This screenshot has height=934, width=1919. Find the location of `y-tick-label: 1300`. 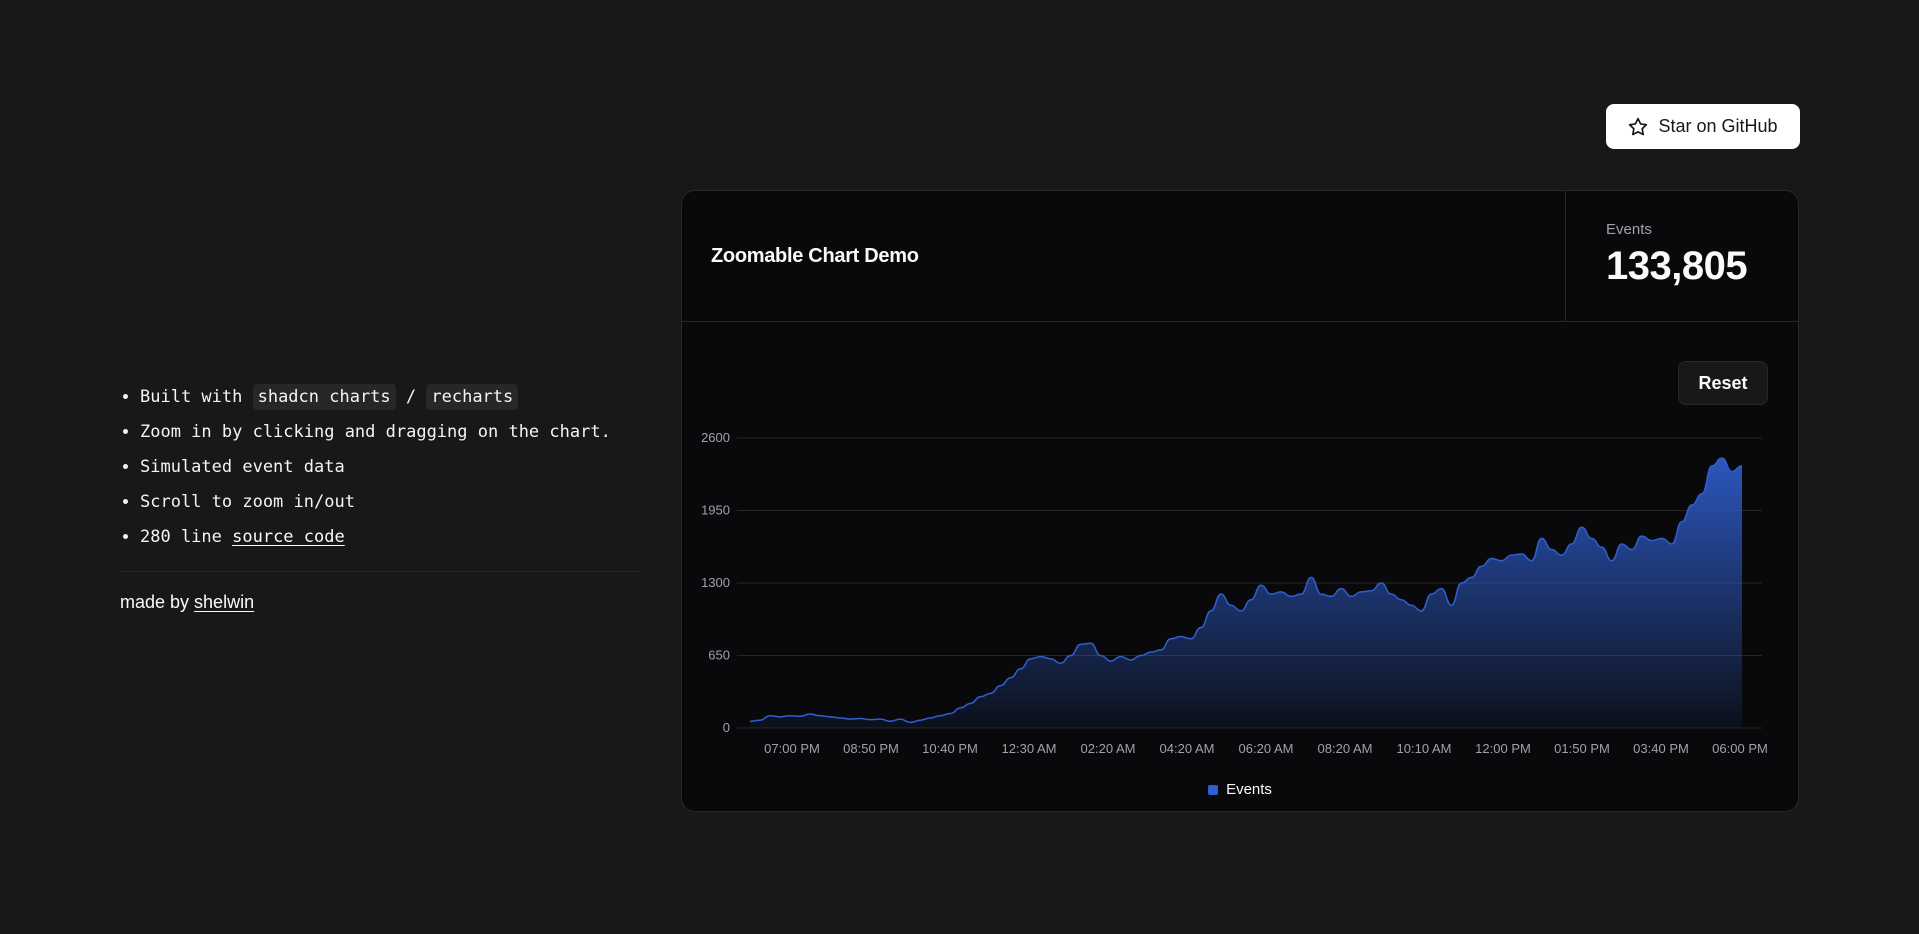

y-tick-label: 1300 is located at coordinates (715, 582).